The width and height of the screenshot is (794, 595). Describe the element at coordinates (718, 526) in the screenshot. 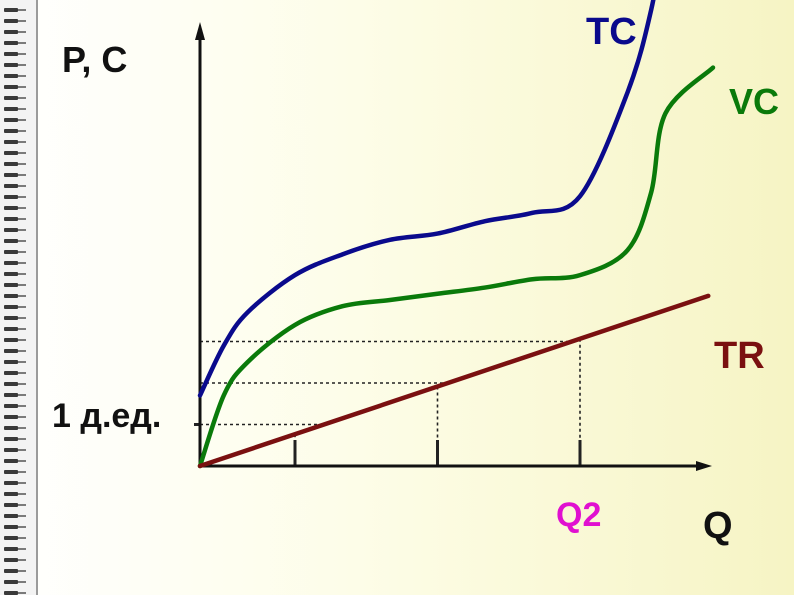

I see `x-axis-label: Q` at that location.